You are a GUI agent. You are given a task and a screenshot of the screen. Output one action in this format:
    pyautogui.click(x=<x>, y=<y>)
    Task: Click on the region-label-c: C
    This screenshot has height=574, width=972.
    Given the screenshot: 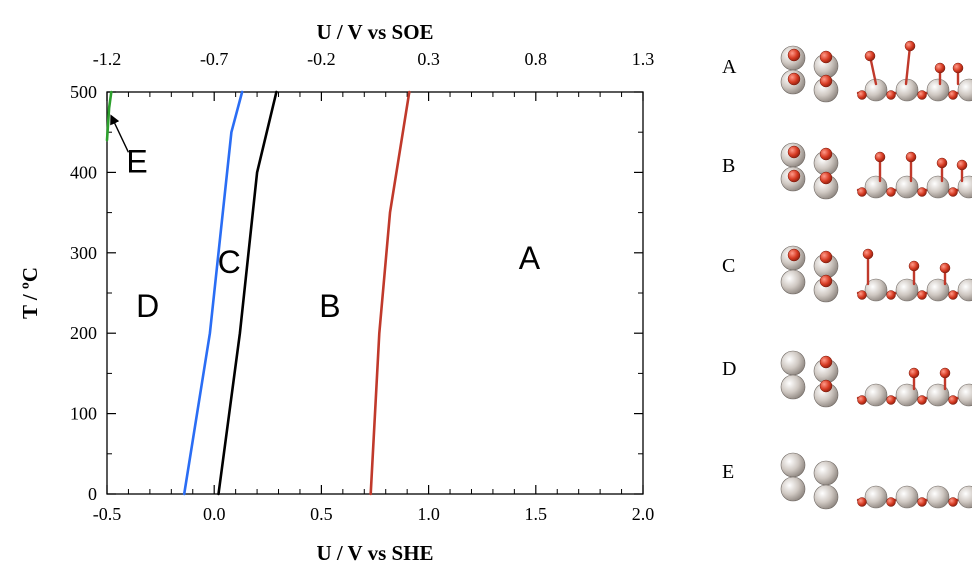 What is the action you would take?
    pyautogui.click(x=229, y=262)
    